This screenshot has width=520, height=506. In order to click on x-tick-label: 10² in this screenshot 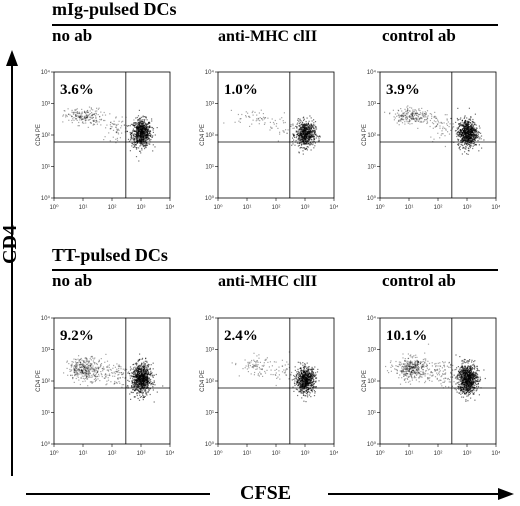, I will do `click(276, 208)`.